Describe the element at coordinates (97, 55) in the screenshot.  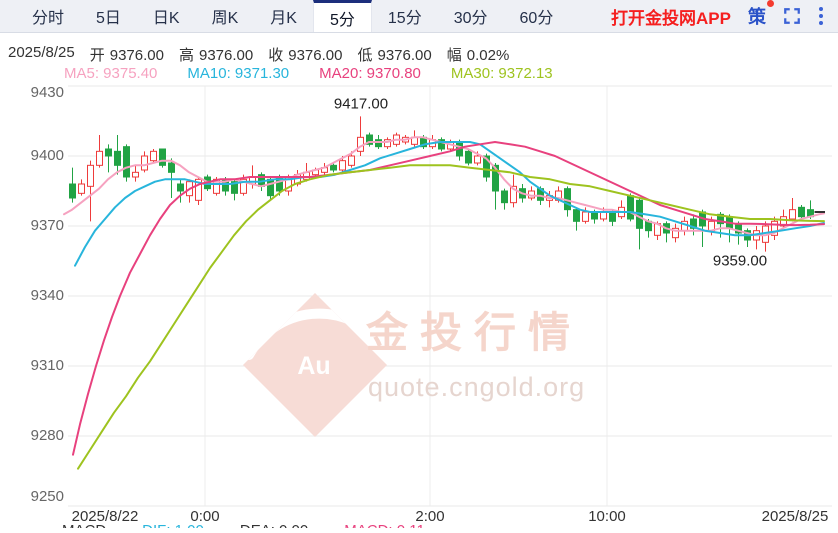
I see `quote-field-label: 开` at that location.